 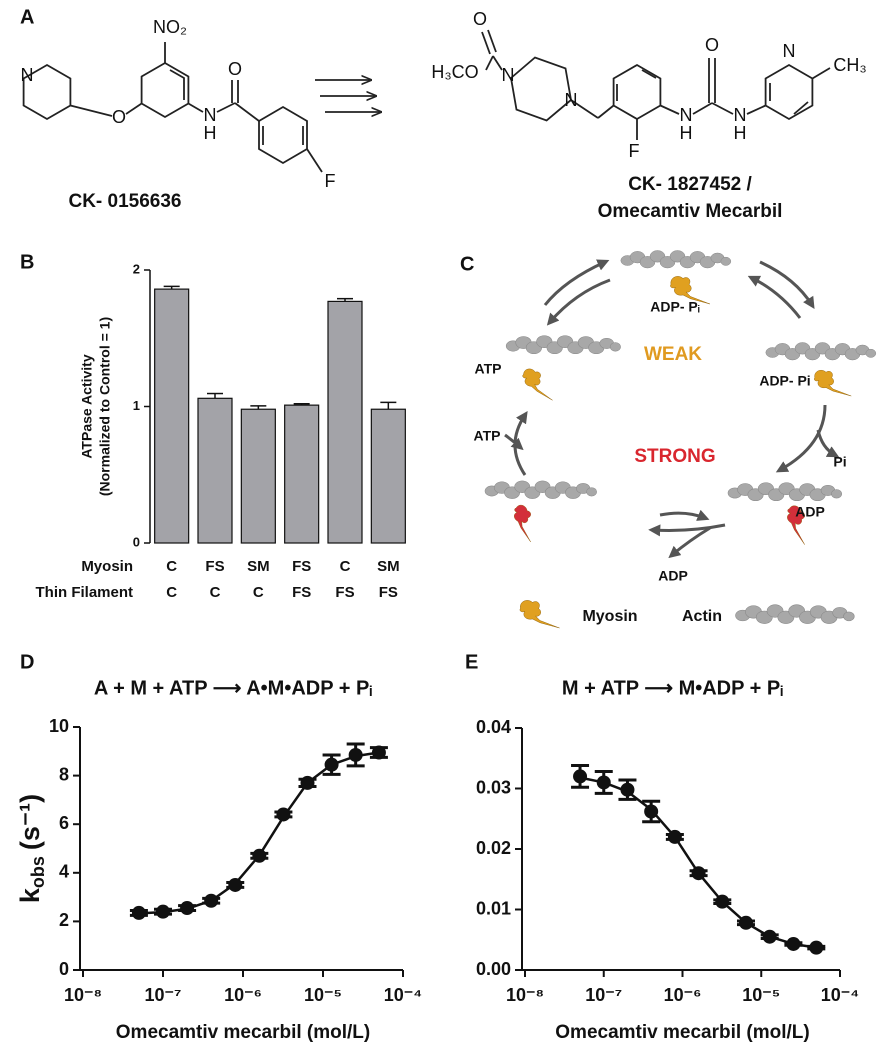 I want to click on panel-letter: B, so click(x=27, y=262).